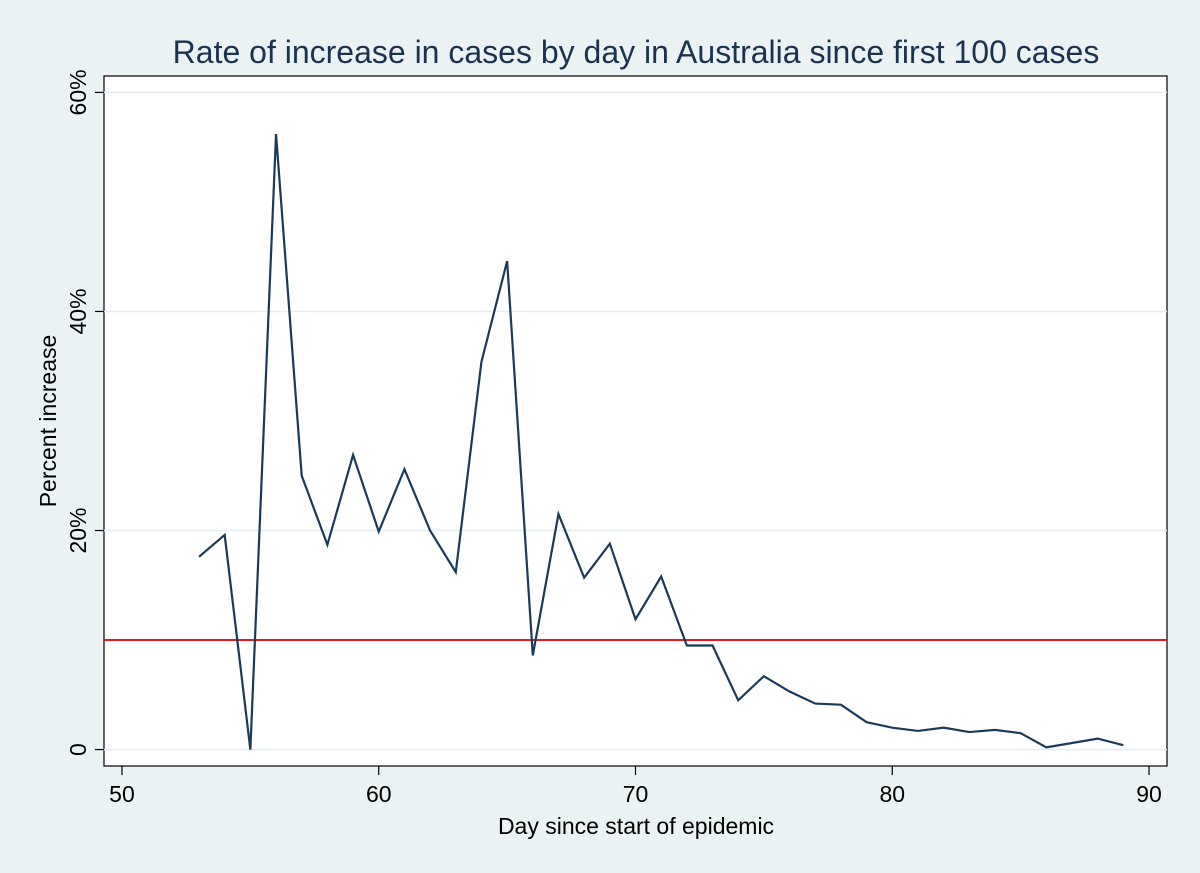 The image size is (1200, 873). What do you see at coordinates (48, 421) in the screenshot?
I see `y-axis-label: Percent increase` at bounding box center [48, 421].